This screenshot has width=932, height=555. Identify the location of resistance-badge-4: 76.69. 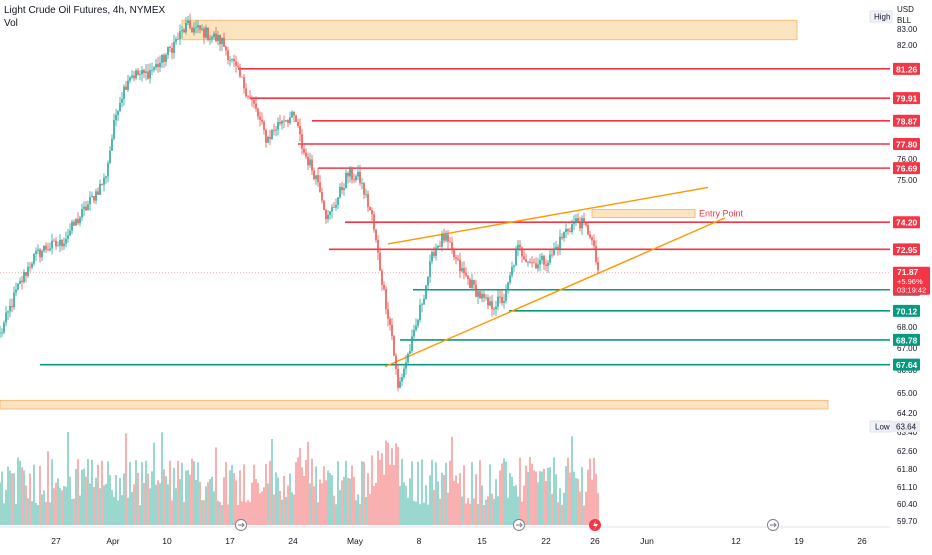
(906, 168).